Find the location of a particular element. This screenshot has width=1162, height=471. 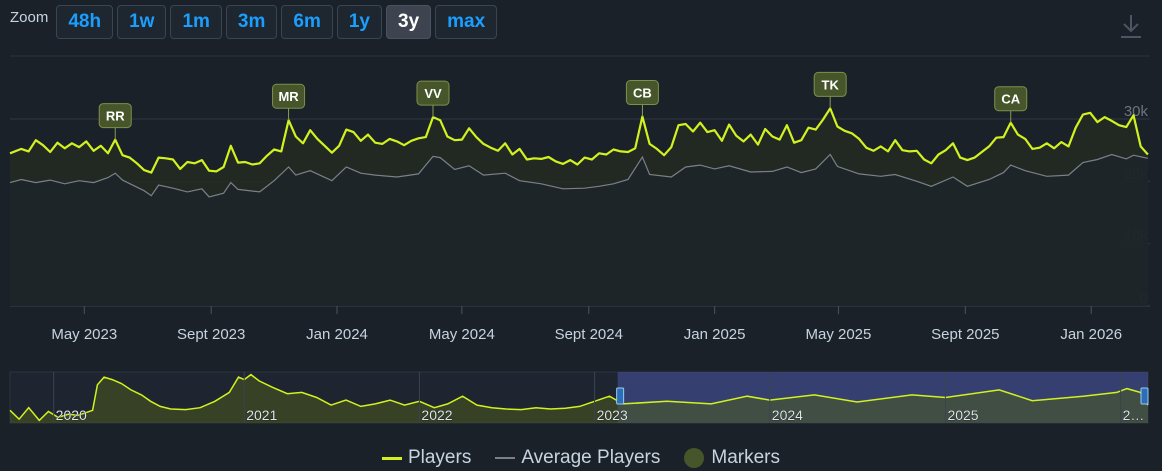

zoom-label: Zoom is located at coordinates (29, 17).